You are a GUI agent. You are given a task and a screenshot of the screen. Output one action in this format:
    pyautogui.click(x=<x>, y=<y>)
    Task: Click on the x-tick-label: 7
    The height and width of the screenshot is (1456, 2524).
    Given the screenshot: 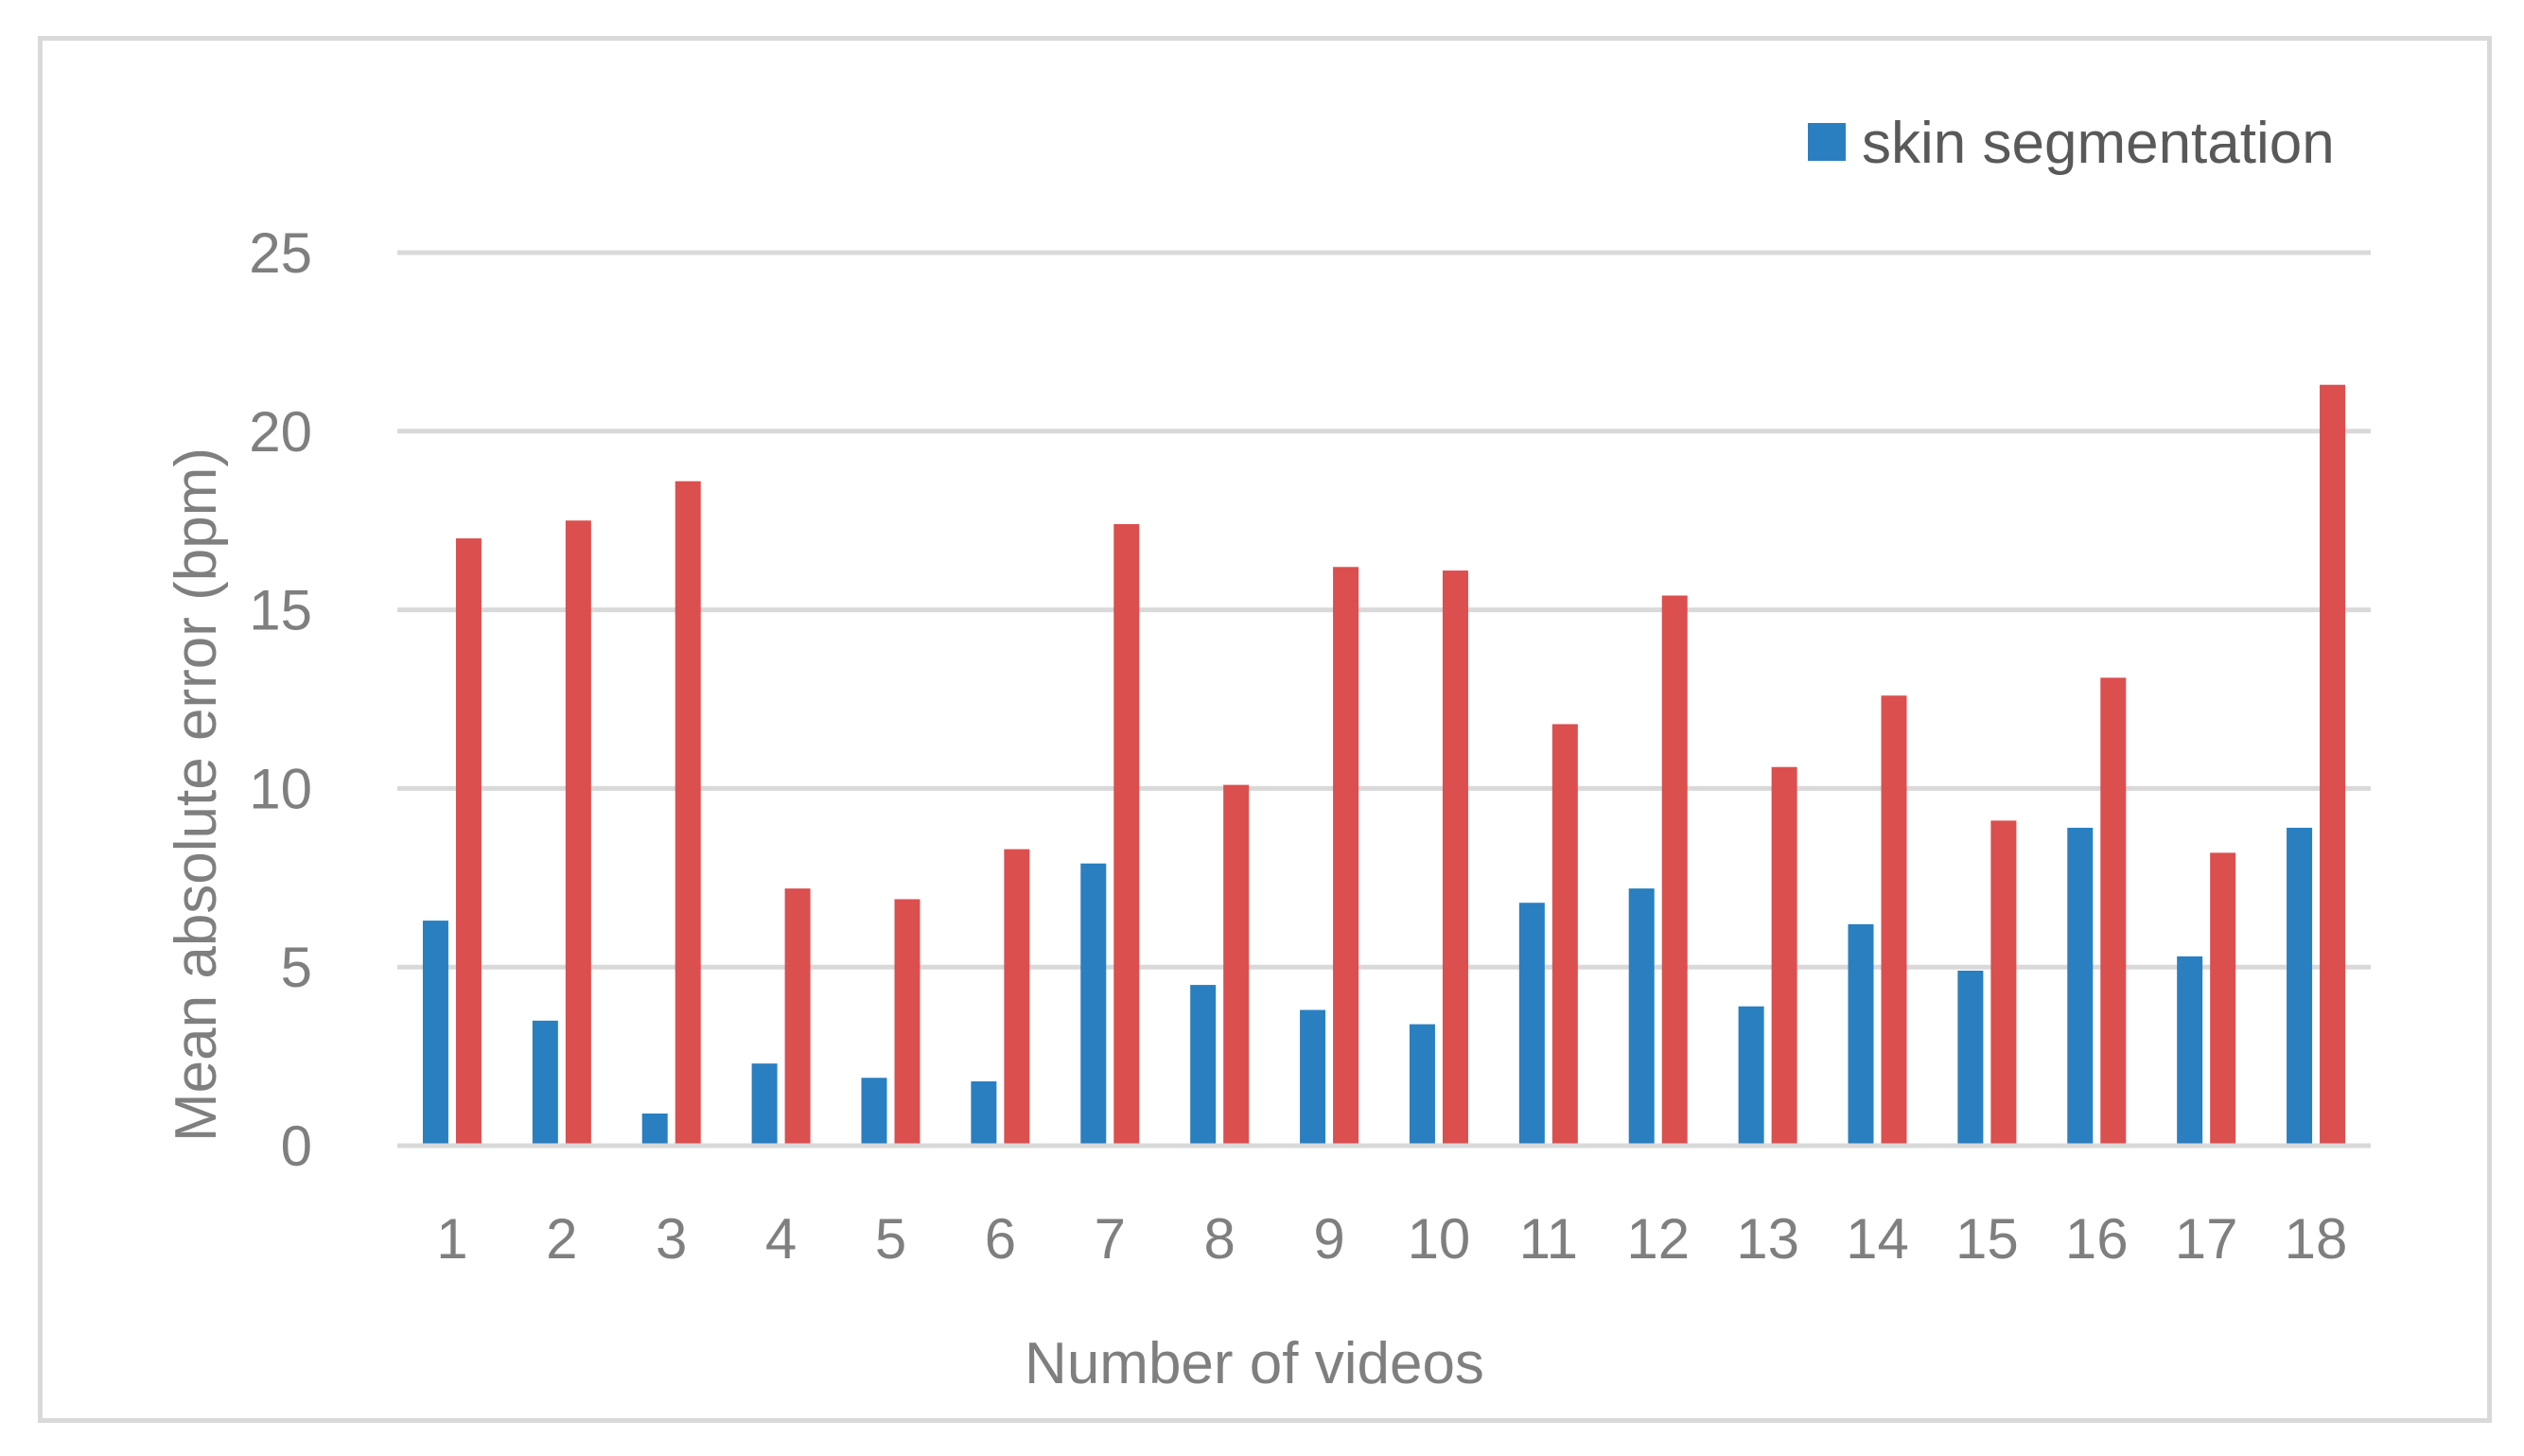 What is the action you would take?
    pyautogui.click(x=1110, y=1239)
    